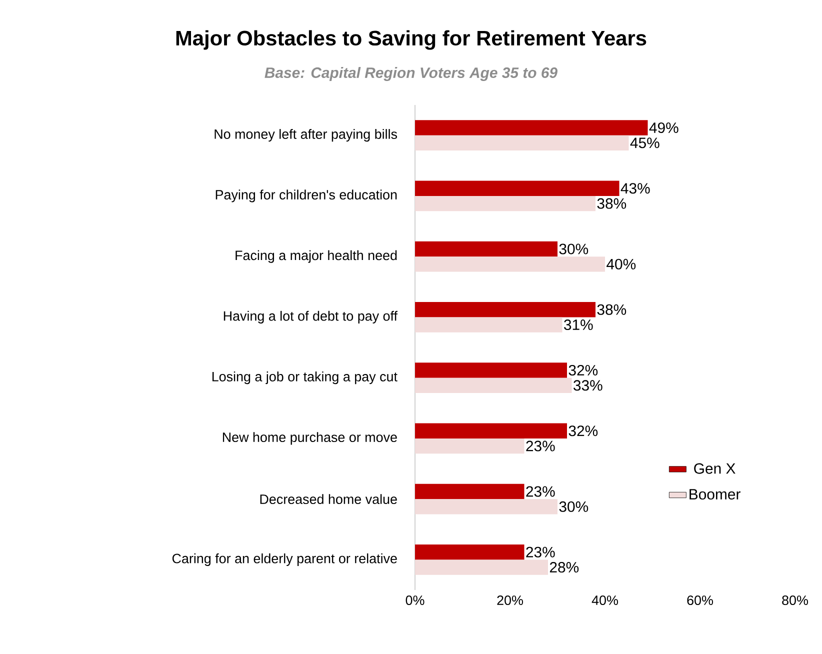 Image resolution: width=822 pixels, height=654 pixels. I want to click on y-tick-label: Having a lot of debt to pay off, so click(311, 317).